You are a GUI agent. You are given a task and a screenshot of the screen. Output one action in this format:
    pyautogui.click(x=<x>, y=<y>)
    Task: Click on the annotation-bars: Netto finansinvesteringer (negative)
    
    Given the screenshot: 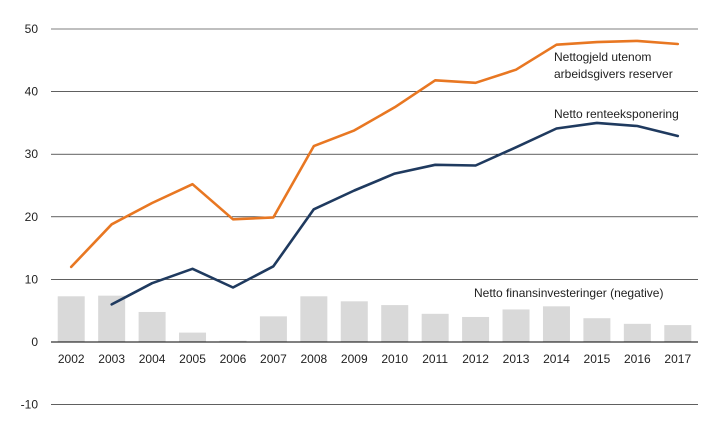 What is the action you would take?
    pyautogui.click(x=568, y=293)
    